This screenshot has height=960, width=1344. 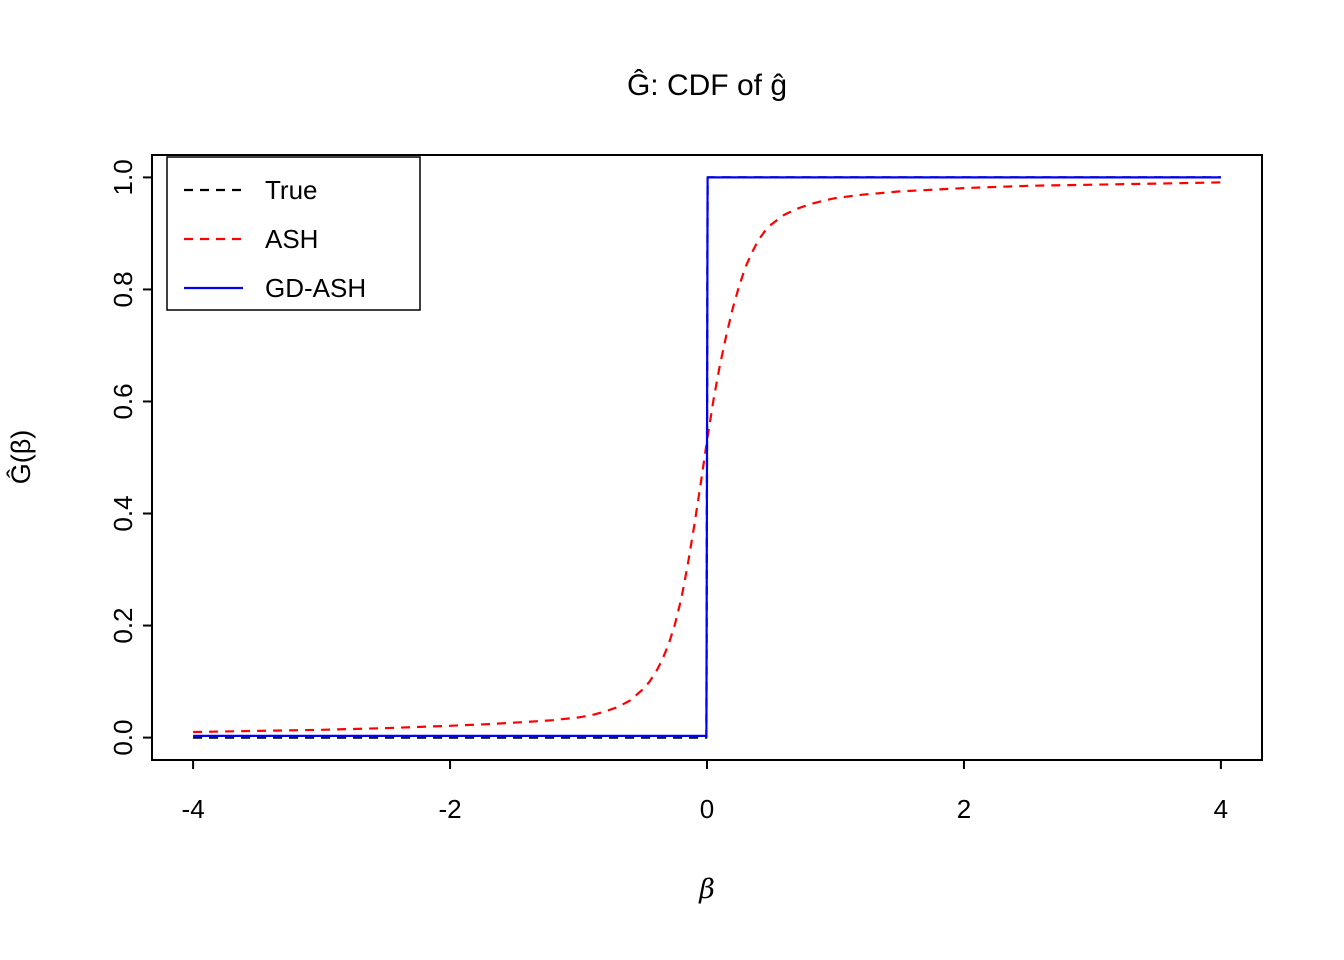 What do you see at coordinates (964, 809) in the screenshot?
I see `x-tick-label: 2` at bounding box center [964, 809].